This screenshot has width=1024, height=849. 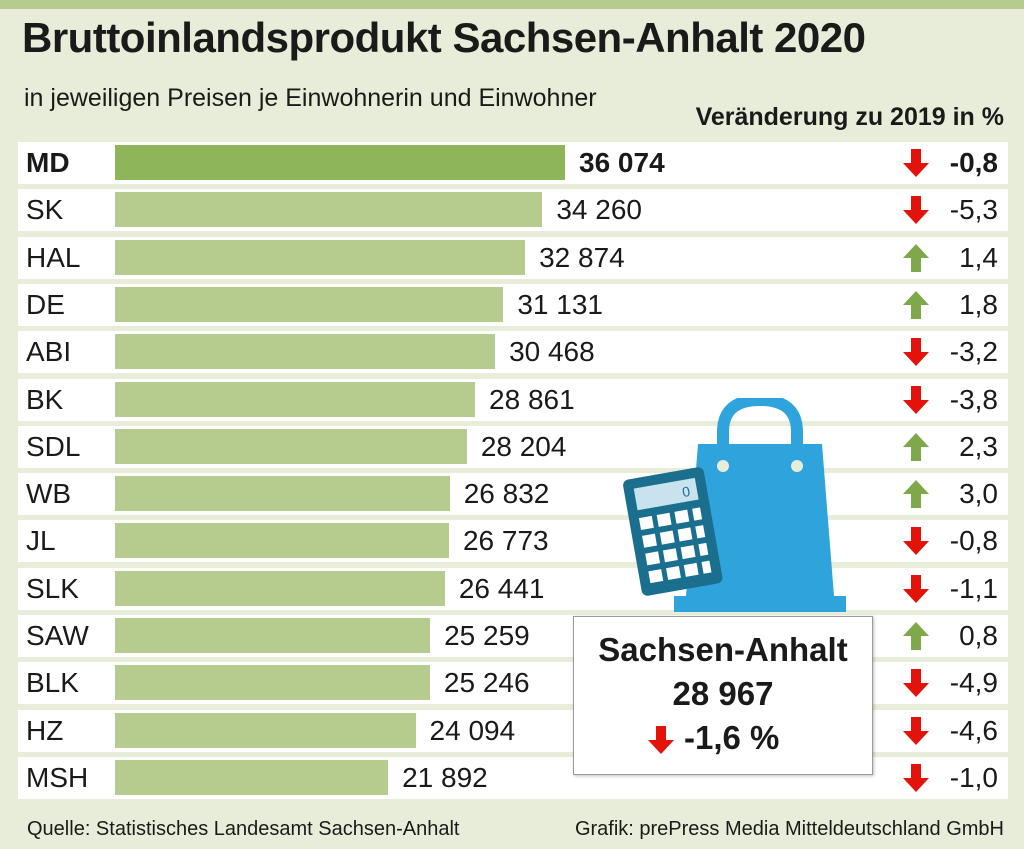 I want to click on summary-value: 28 967, so click(x=723, y=693).